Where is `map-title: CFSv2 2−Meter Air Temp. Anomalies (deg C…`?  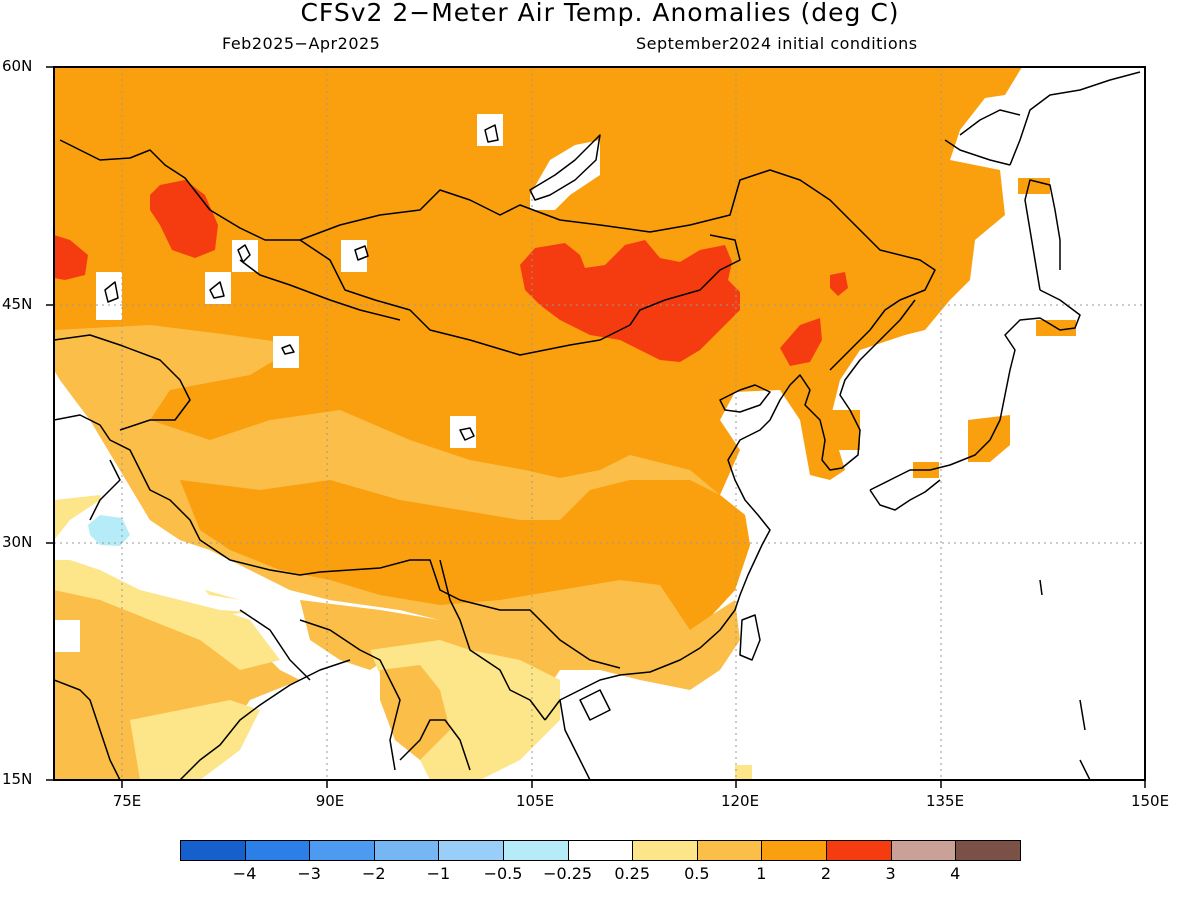
map-title: CFSv2 2−Meter Air Temp. Anomalies (deg C… is located at coordinates (600, 13).